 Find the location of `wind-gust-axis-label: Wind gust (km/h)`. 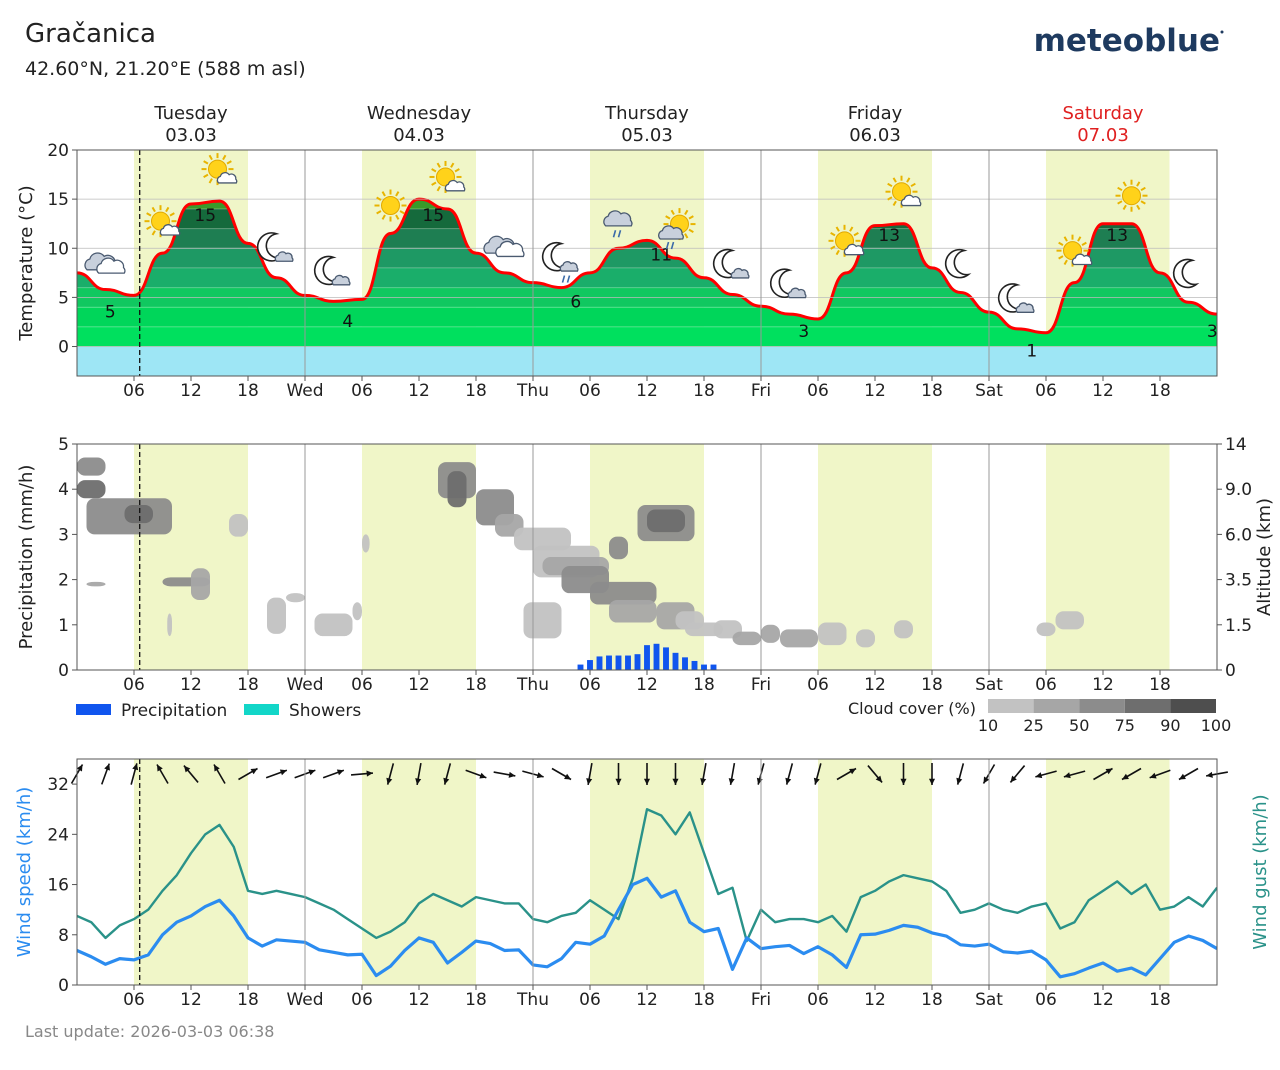

wind-gust-axis-label: Wind gust (km/h) is located at coordinates (1260, 871).